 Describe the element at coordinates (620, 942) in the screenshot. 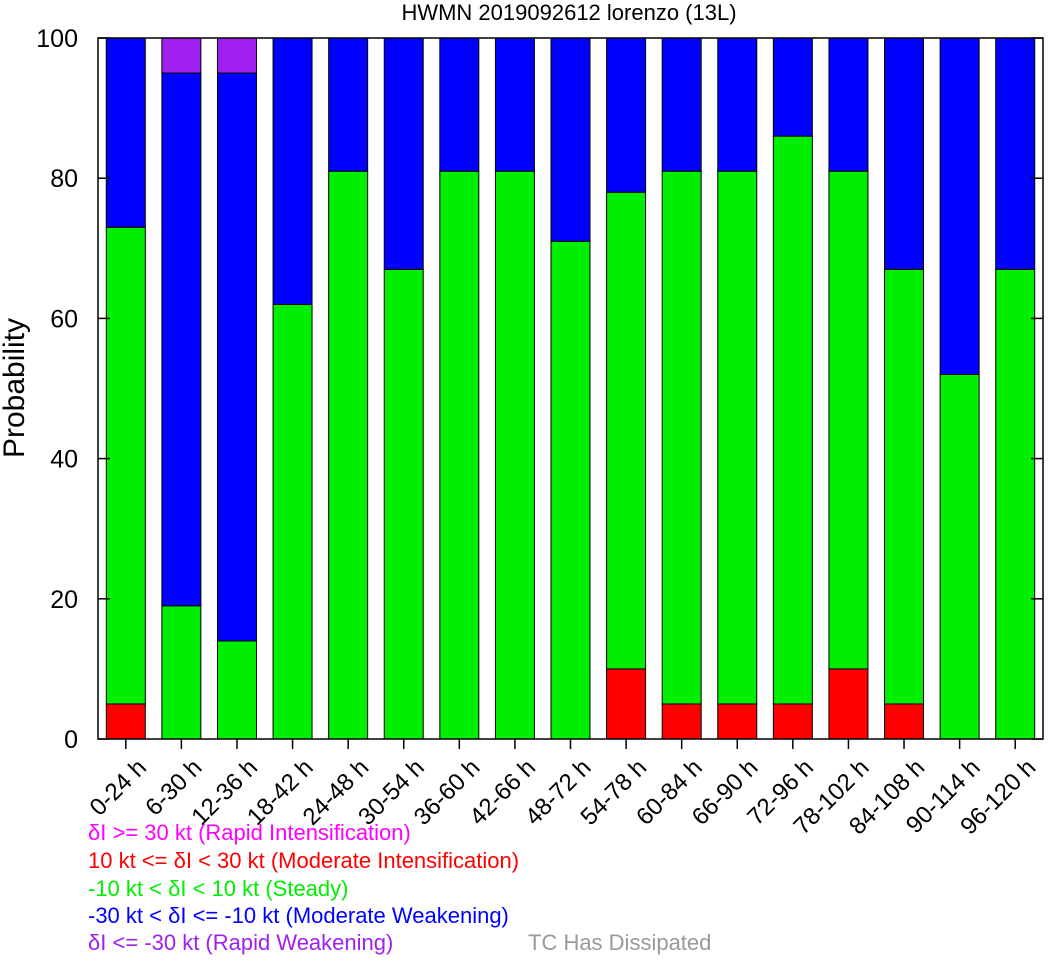

I see `legend-dissipated: TC Has Dissipated` at that location.